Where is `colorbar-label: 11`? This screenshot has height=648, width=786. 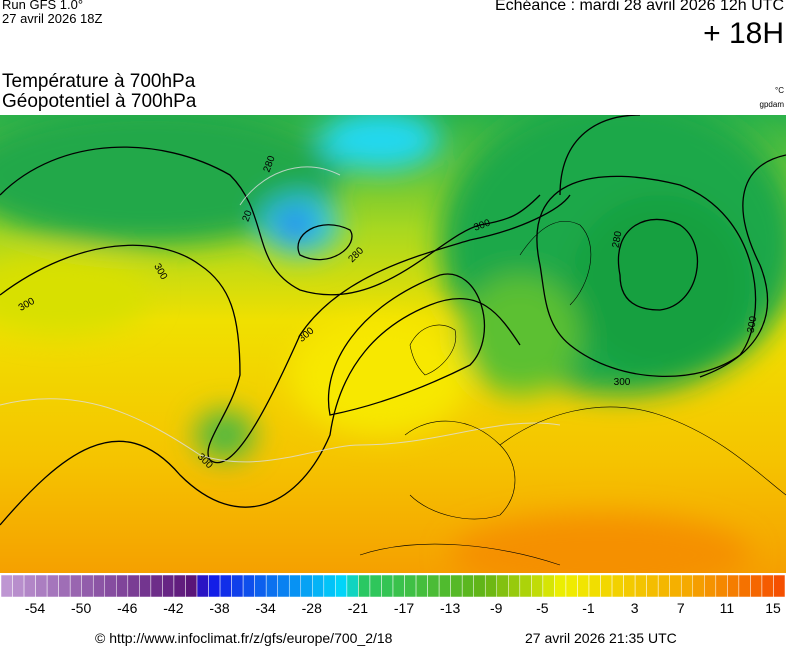 colorbar-label: 11 is located at coordinates (727, 608).